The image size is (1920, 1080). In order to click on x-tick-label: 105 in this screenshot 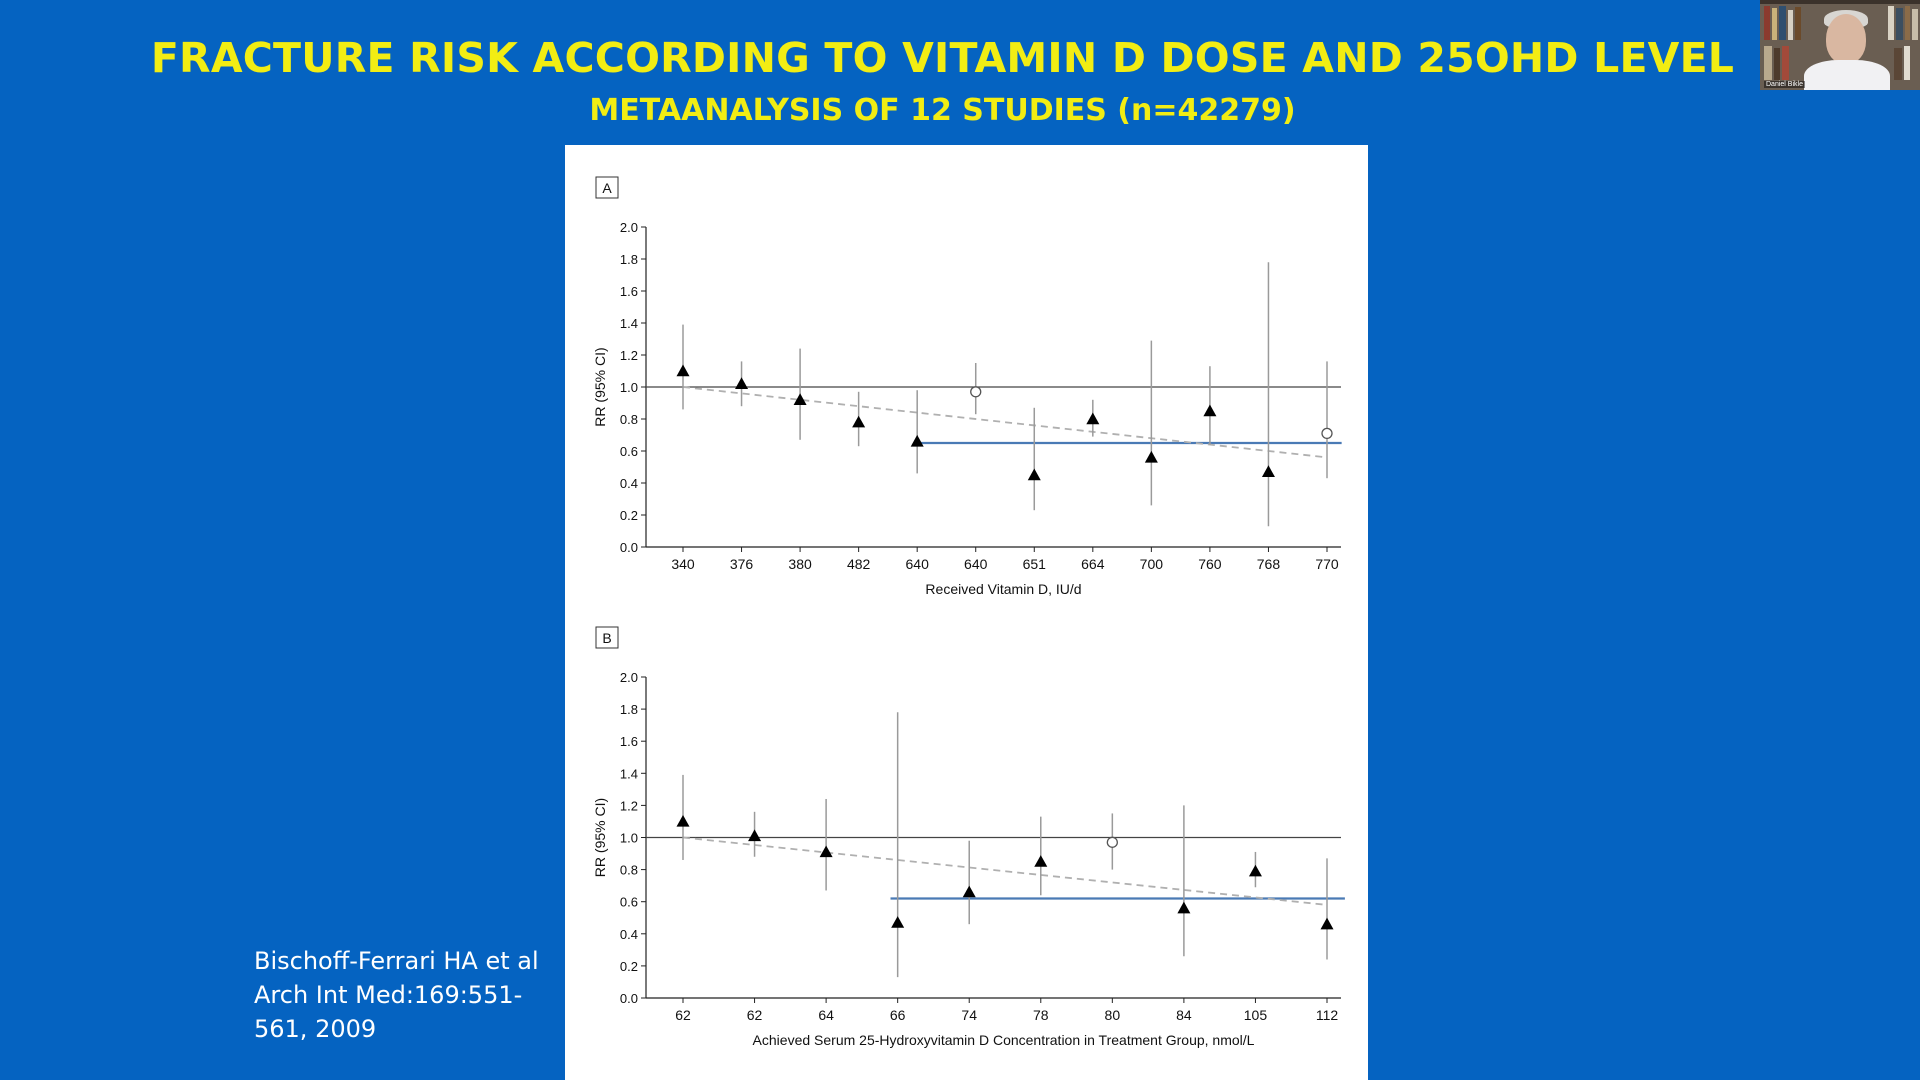, I will do `click(1256, 1015)`.